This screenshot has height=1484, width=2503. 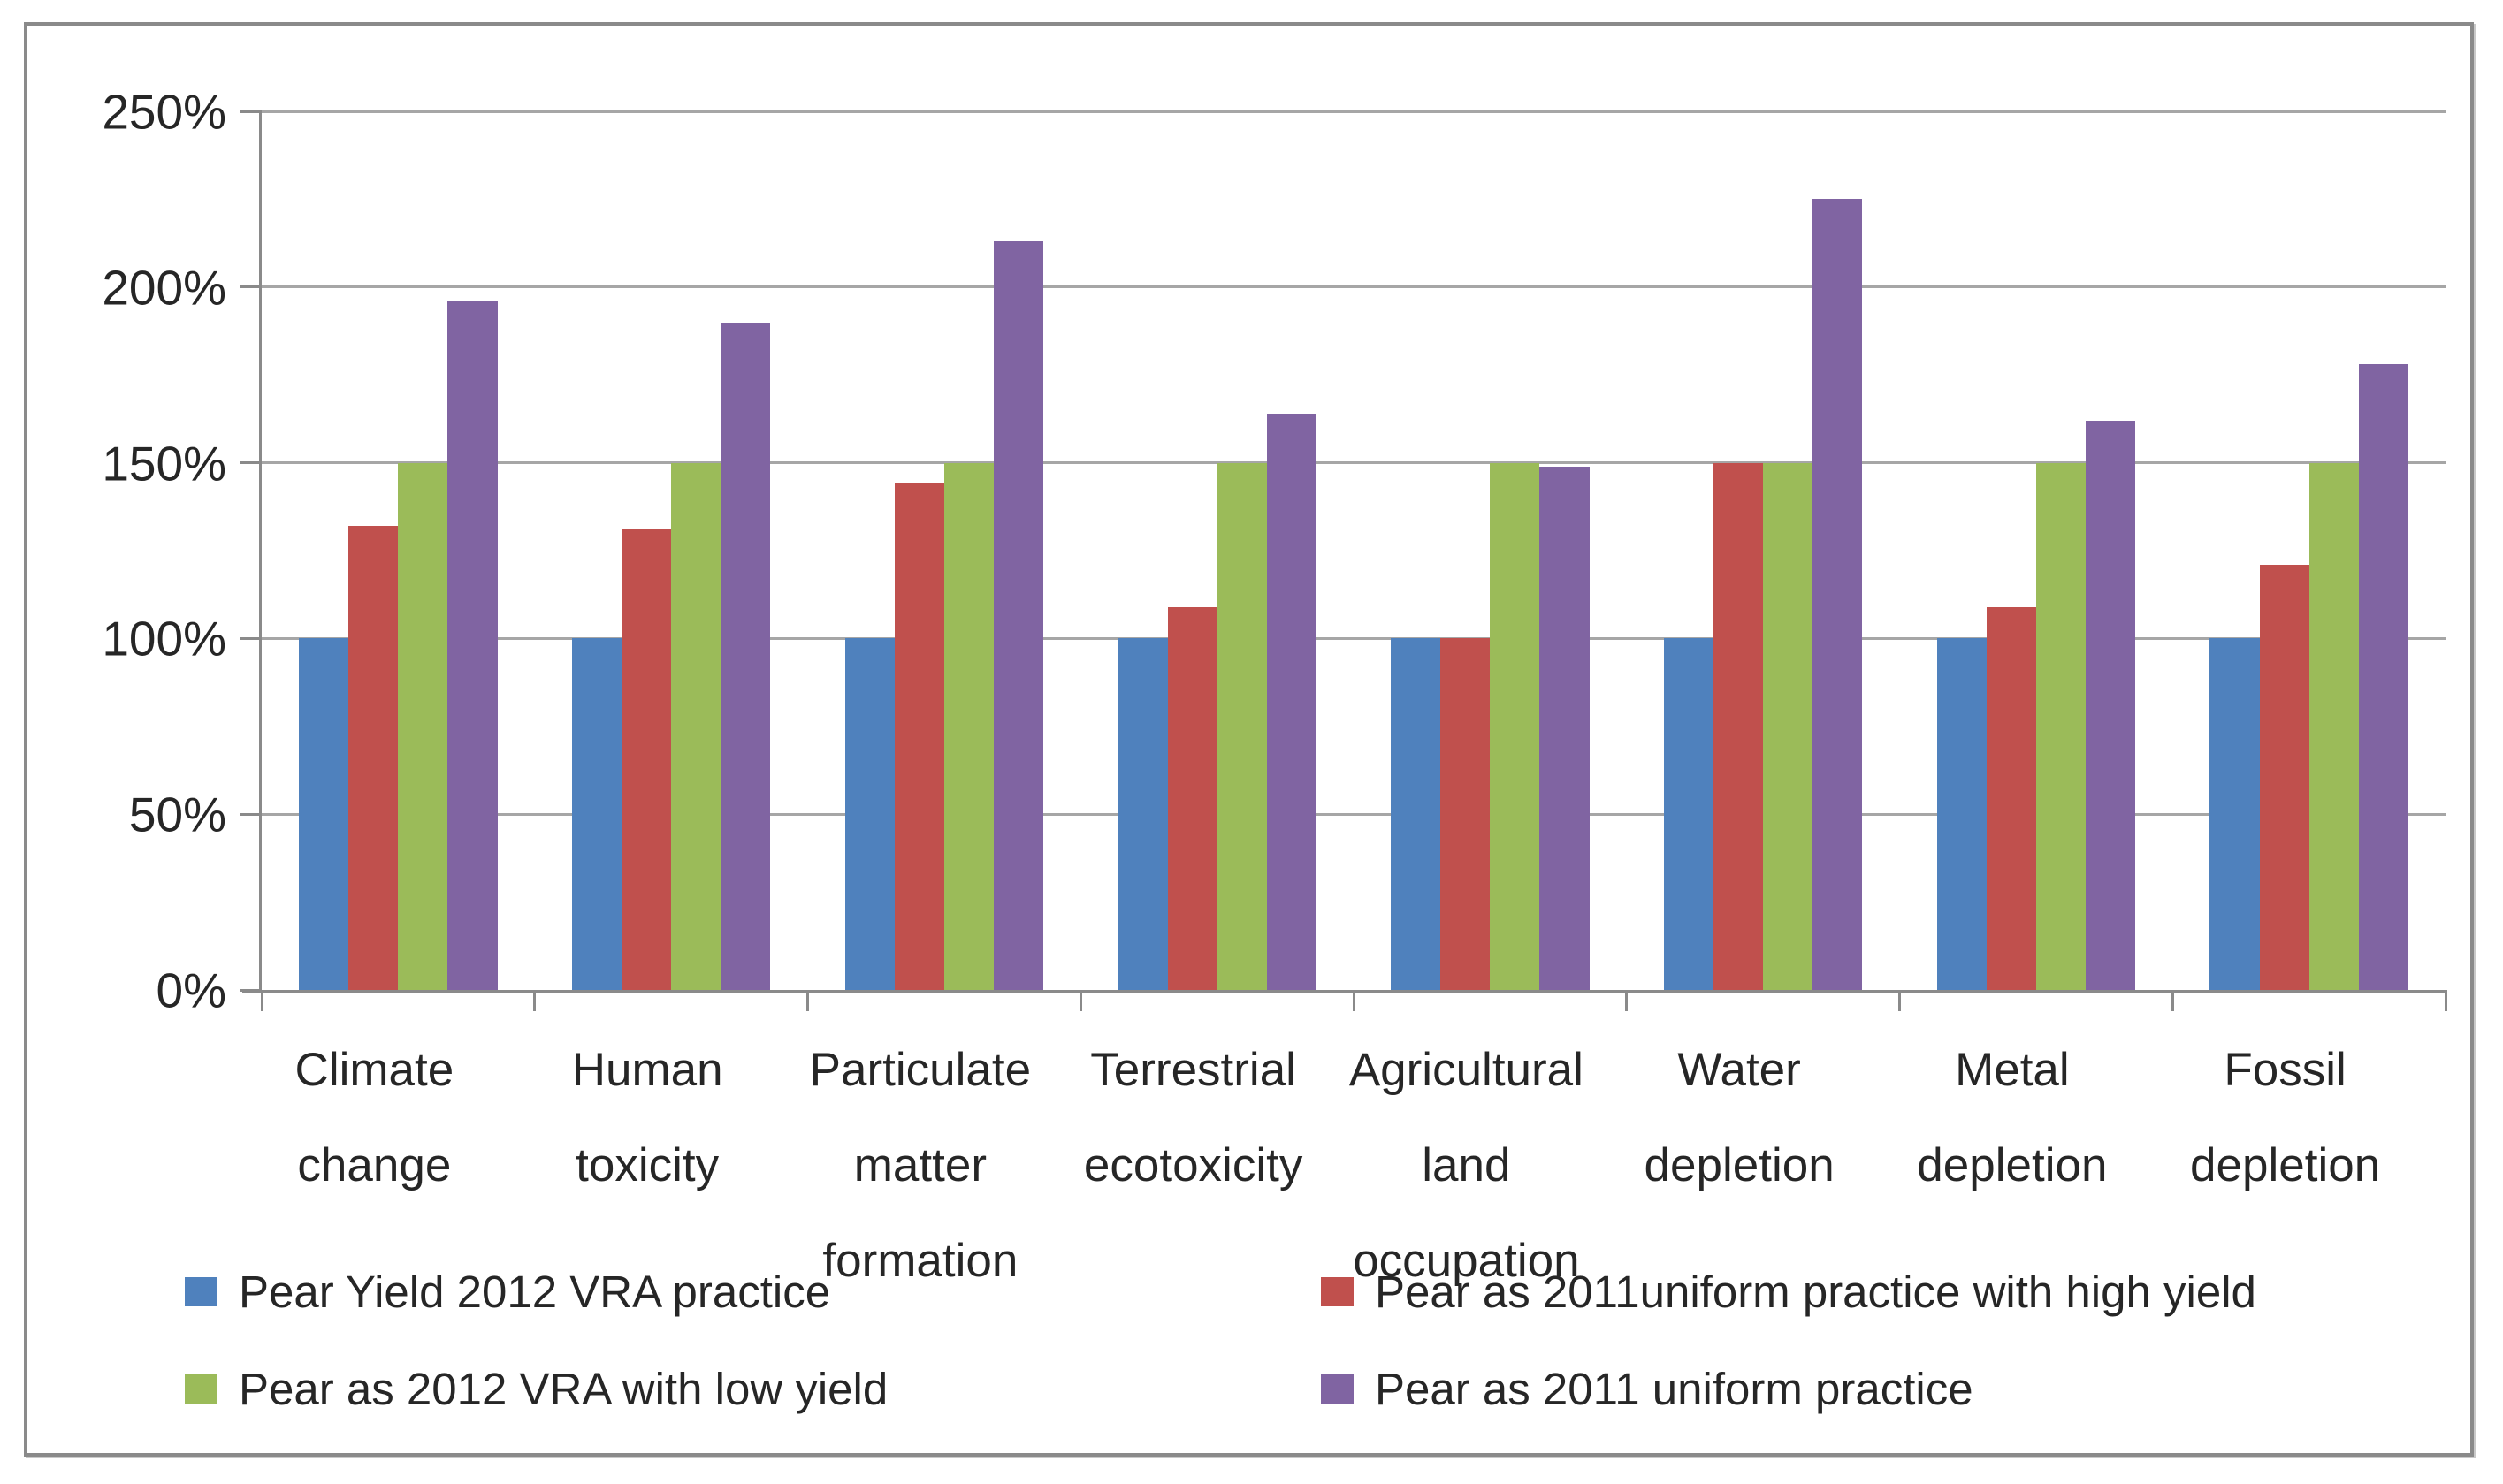 What do you see at coordinates (564, 1388) in the screenshot?
I see `legend-label: Pear as 2012 VRA with low yield` at bounding box center [564, 1388].